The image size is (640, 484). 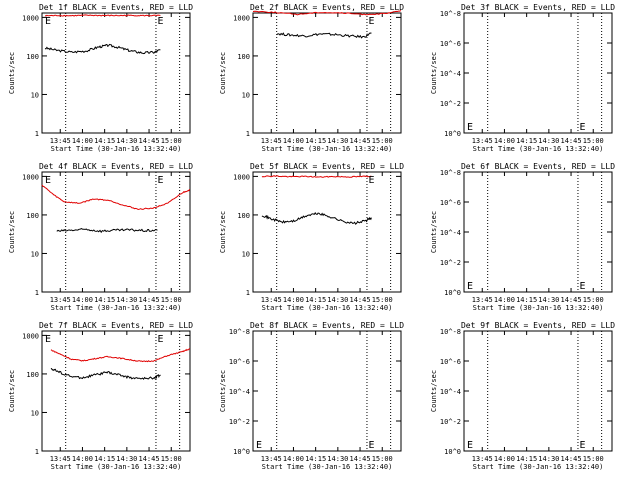 What do you see at coordinates (450, 362) in the screenshot?
I see `y-tick-label: 10^-6` at bounding box center [450, 362].